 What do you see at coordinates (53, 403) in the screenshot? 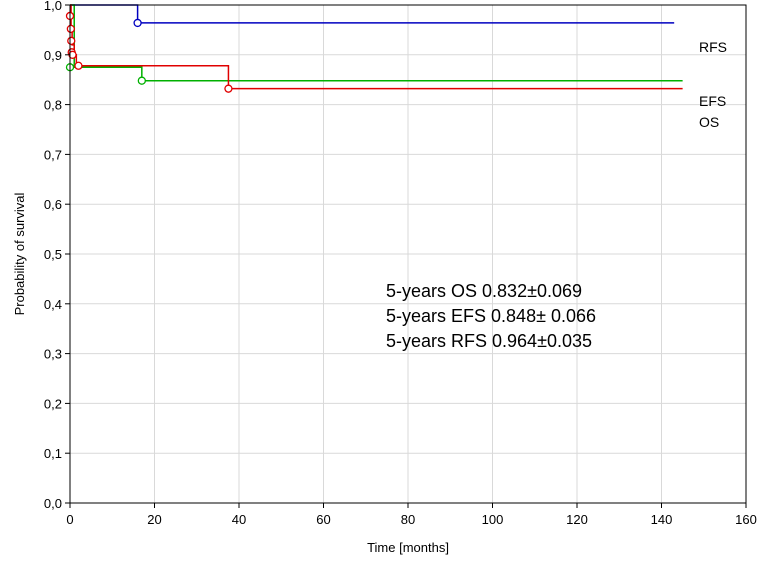
I see `y-tick-label: 0,2` at bounding box center [53, 403].